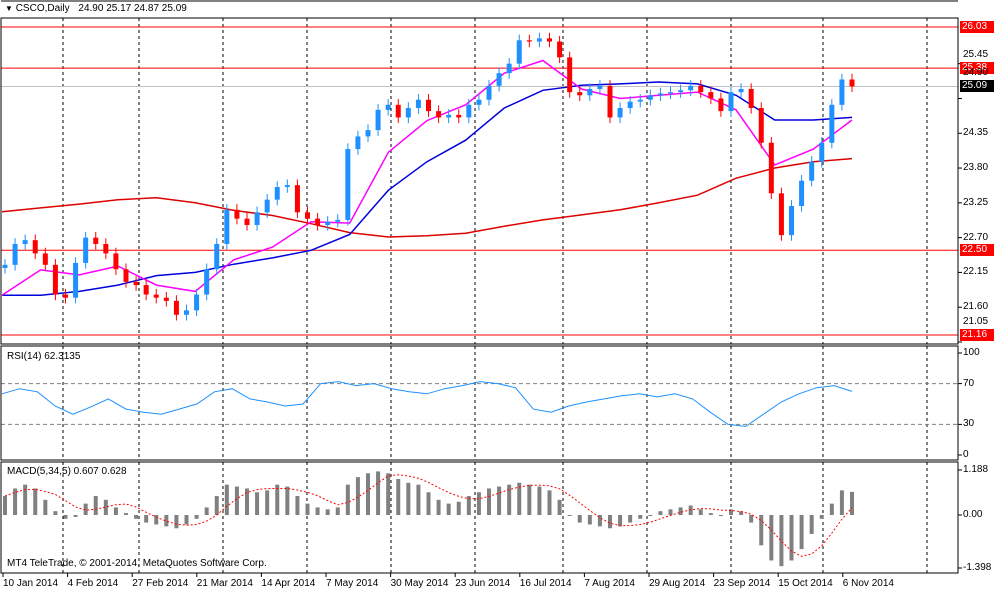 The height and width of the screenshot is (592, 999). What do you see at coordinates (976, 237) in the screenshot?
I see `price-tick-label: 22.70` at bounding box center [976, 237].